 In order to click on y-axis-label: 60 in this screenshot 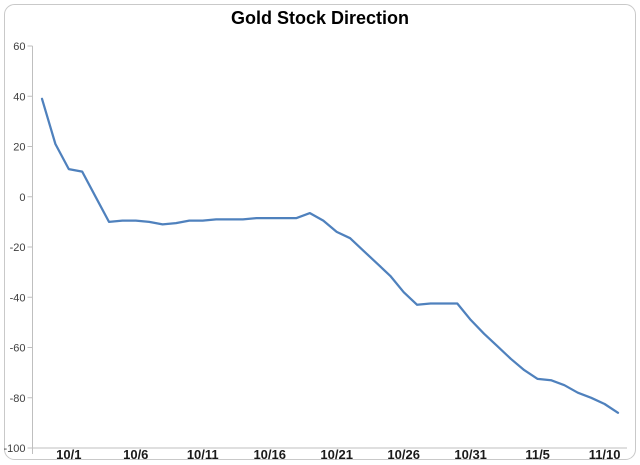, I will do `click(19, 47)`.